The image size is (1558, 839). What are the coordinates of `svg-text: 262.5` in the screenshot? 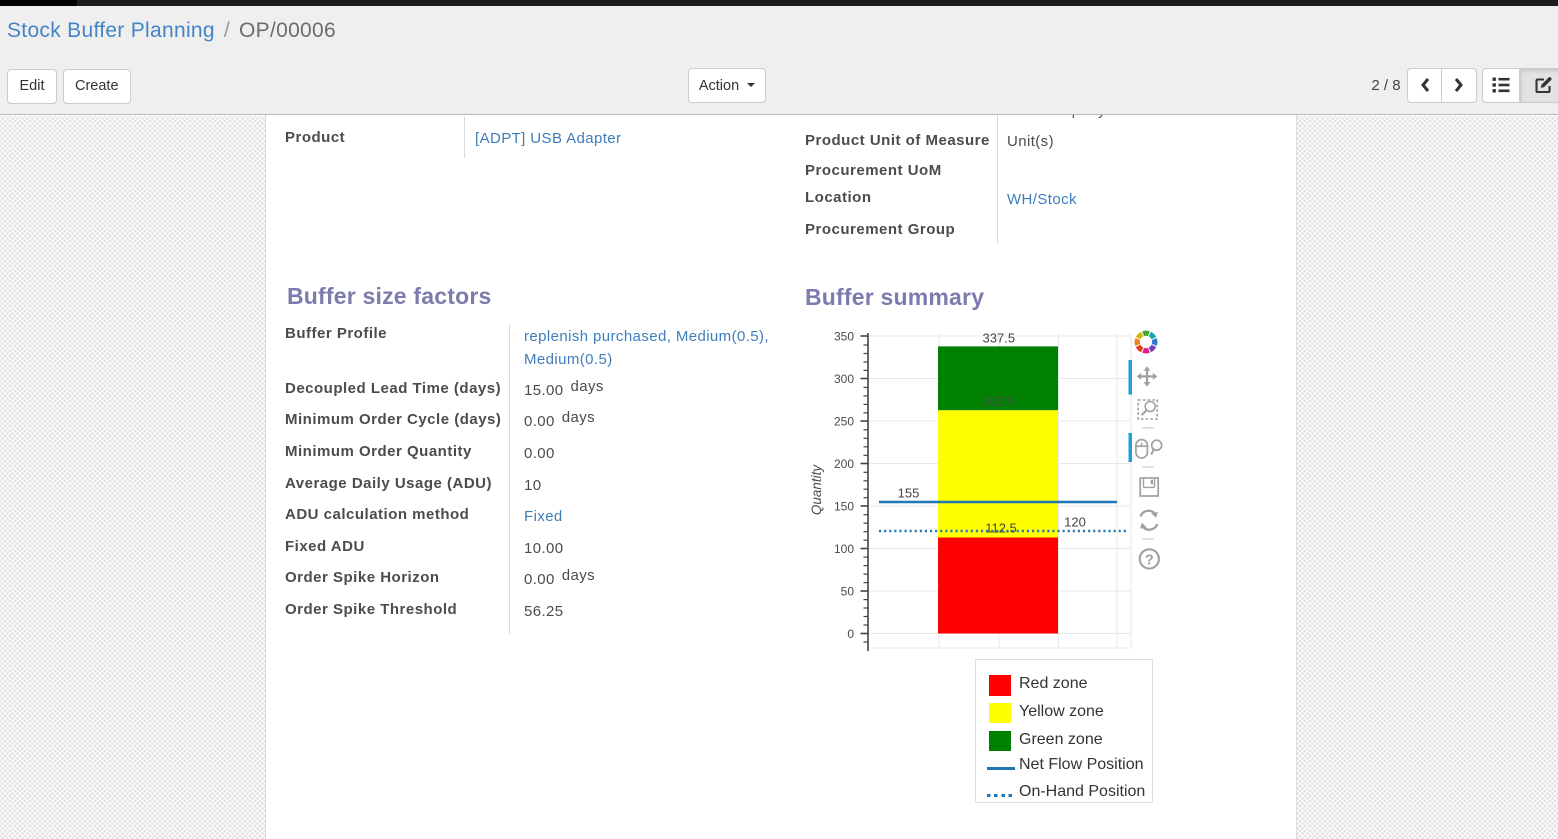 It's located at (998, 401).